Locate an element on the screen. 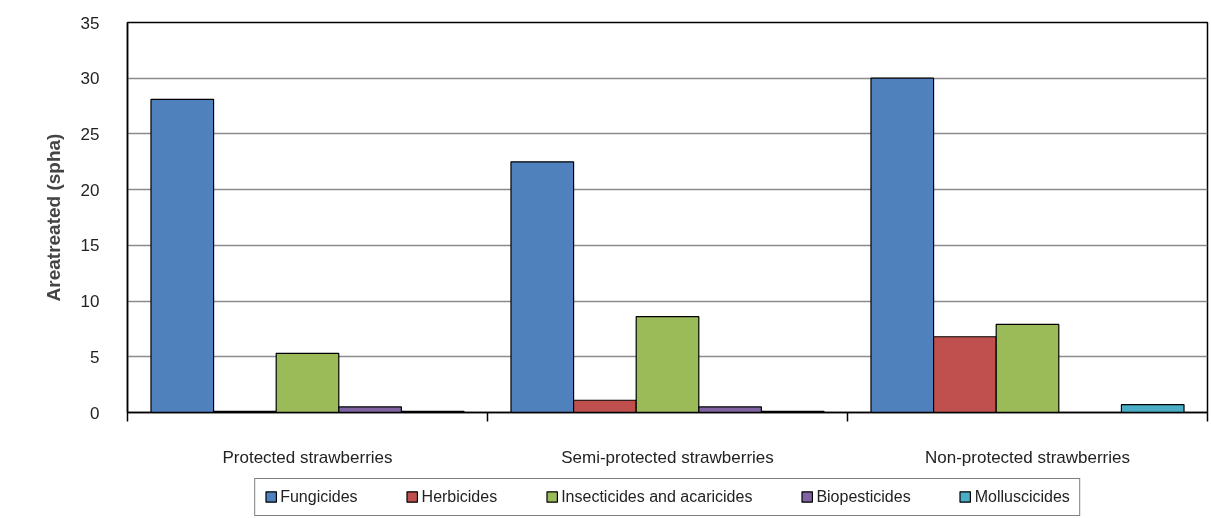 This screenshot has width=1211, height=518. x-tick-label: Protected strawberries is located at coordinates (307, 457).